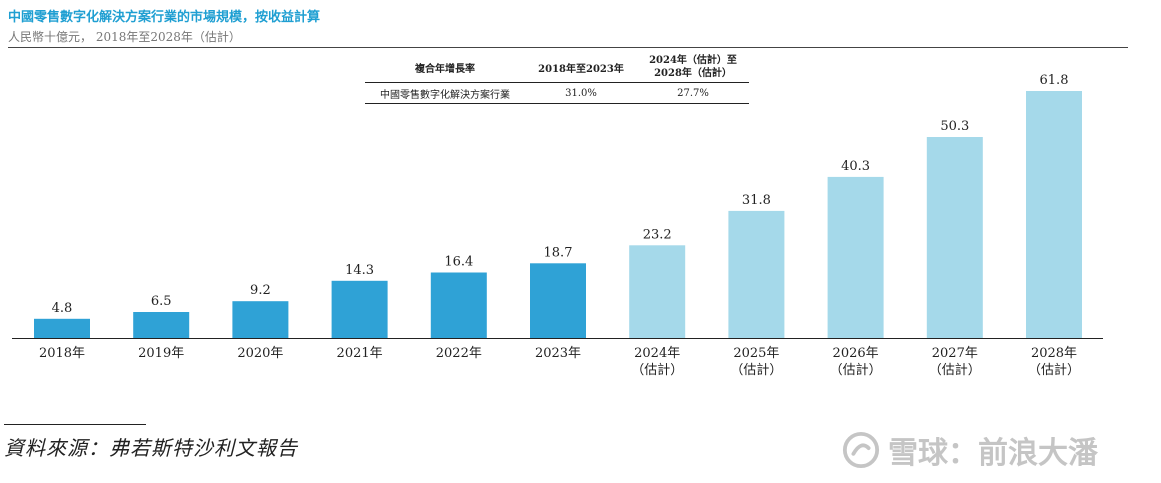 Image resolution: width=1161 pixels, height=483 pixels. I want to click on bar-2019年, so click(161, 325).